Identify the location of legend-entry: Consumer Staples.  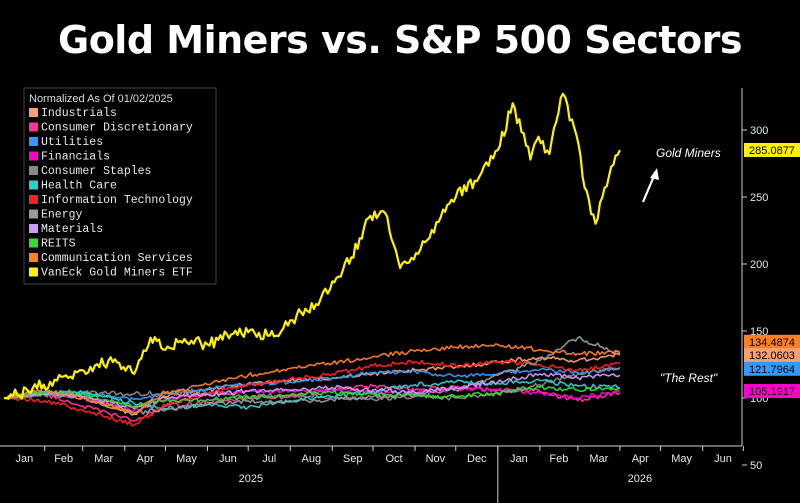
(96, 171).